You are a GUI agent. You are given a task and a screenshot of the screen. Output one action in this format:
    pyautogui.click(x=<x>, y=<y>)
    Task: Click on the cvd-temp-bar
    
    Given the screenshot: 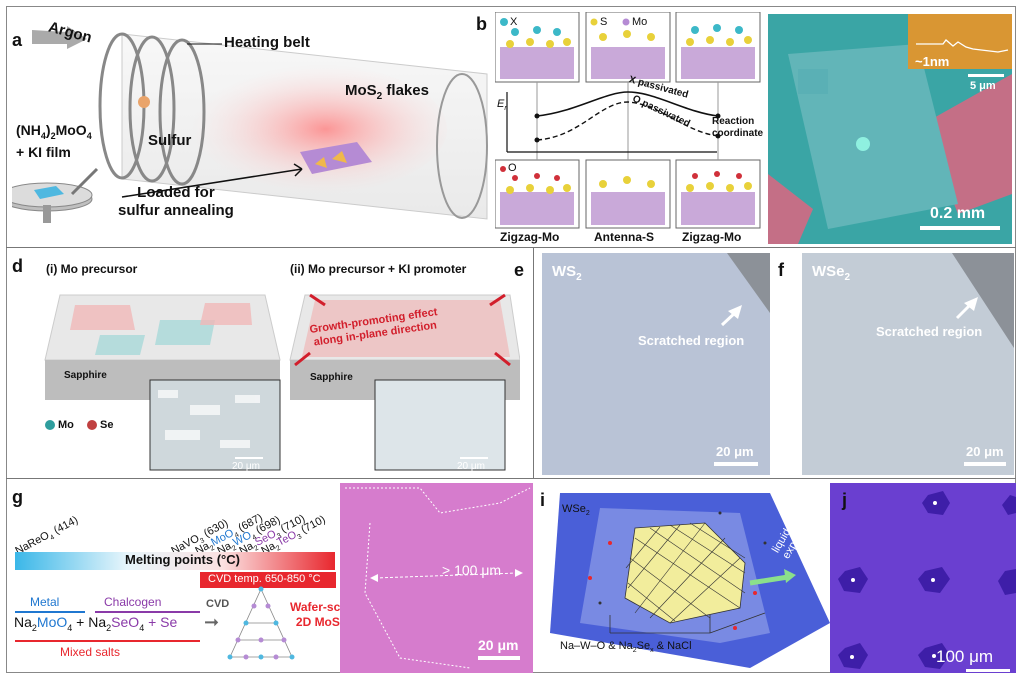 What is the action you would take?
    pyautogui.click(x=268, y=580)
    